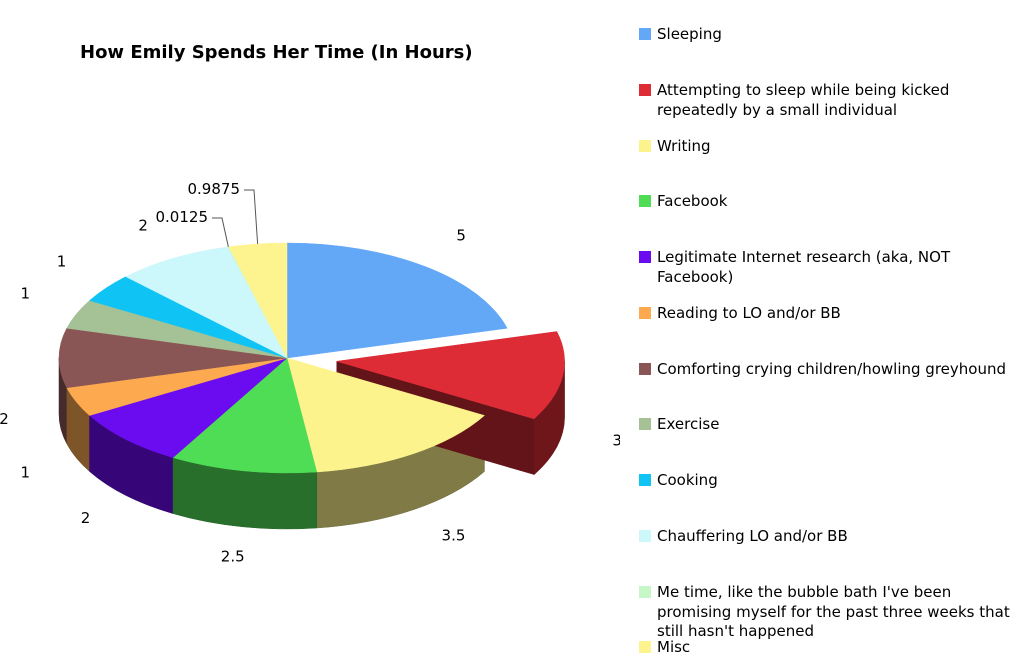 This screenshot has height=668, width=1024. What do you see at coordinates (454, 536) in the screenshot?
I see `slice-value-label: 3.5` at bounding box center [454, 536].